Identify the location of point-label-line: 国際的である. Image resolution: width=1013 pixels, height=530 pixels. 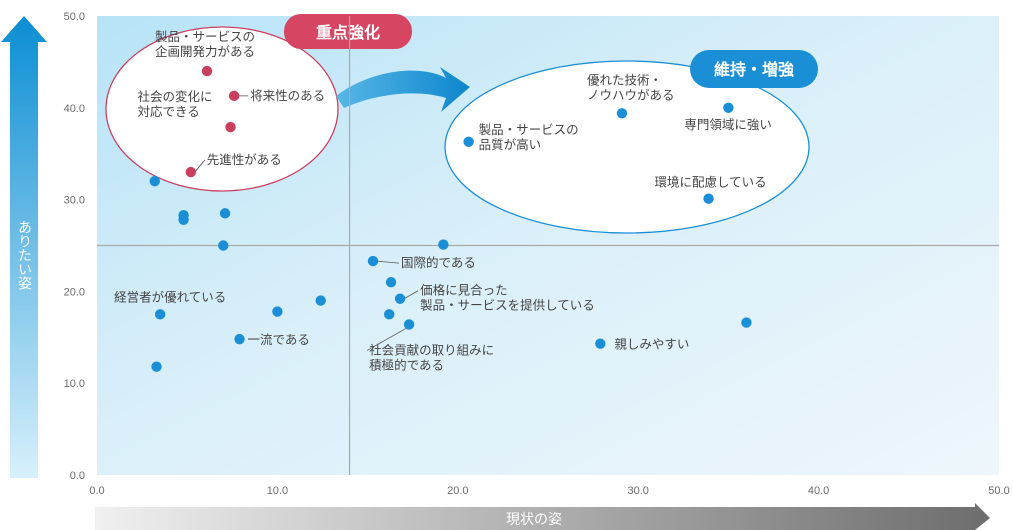
(438, 262).